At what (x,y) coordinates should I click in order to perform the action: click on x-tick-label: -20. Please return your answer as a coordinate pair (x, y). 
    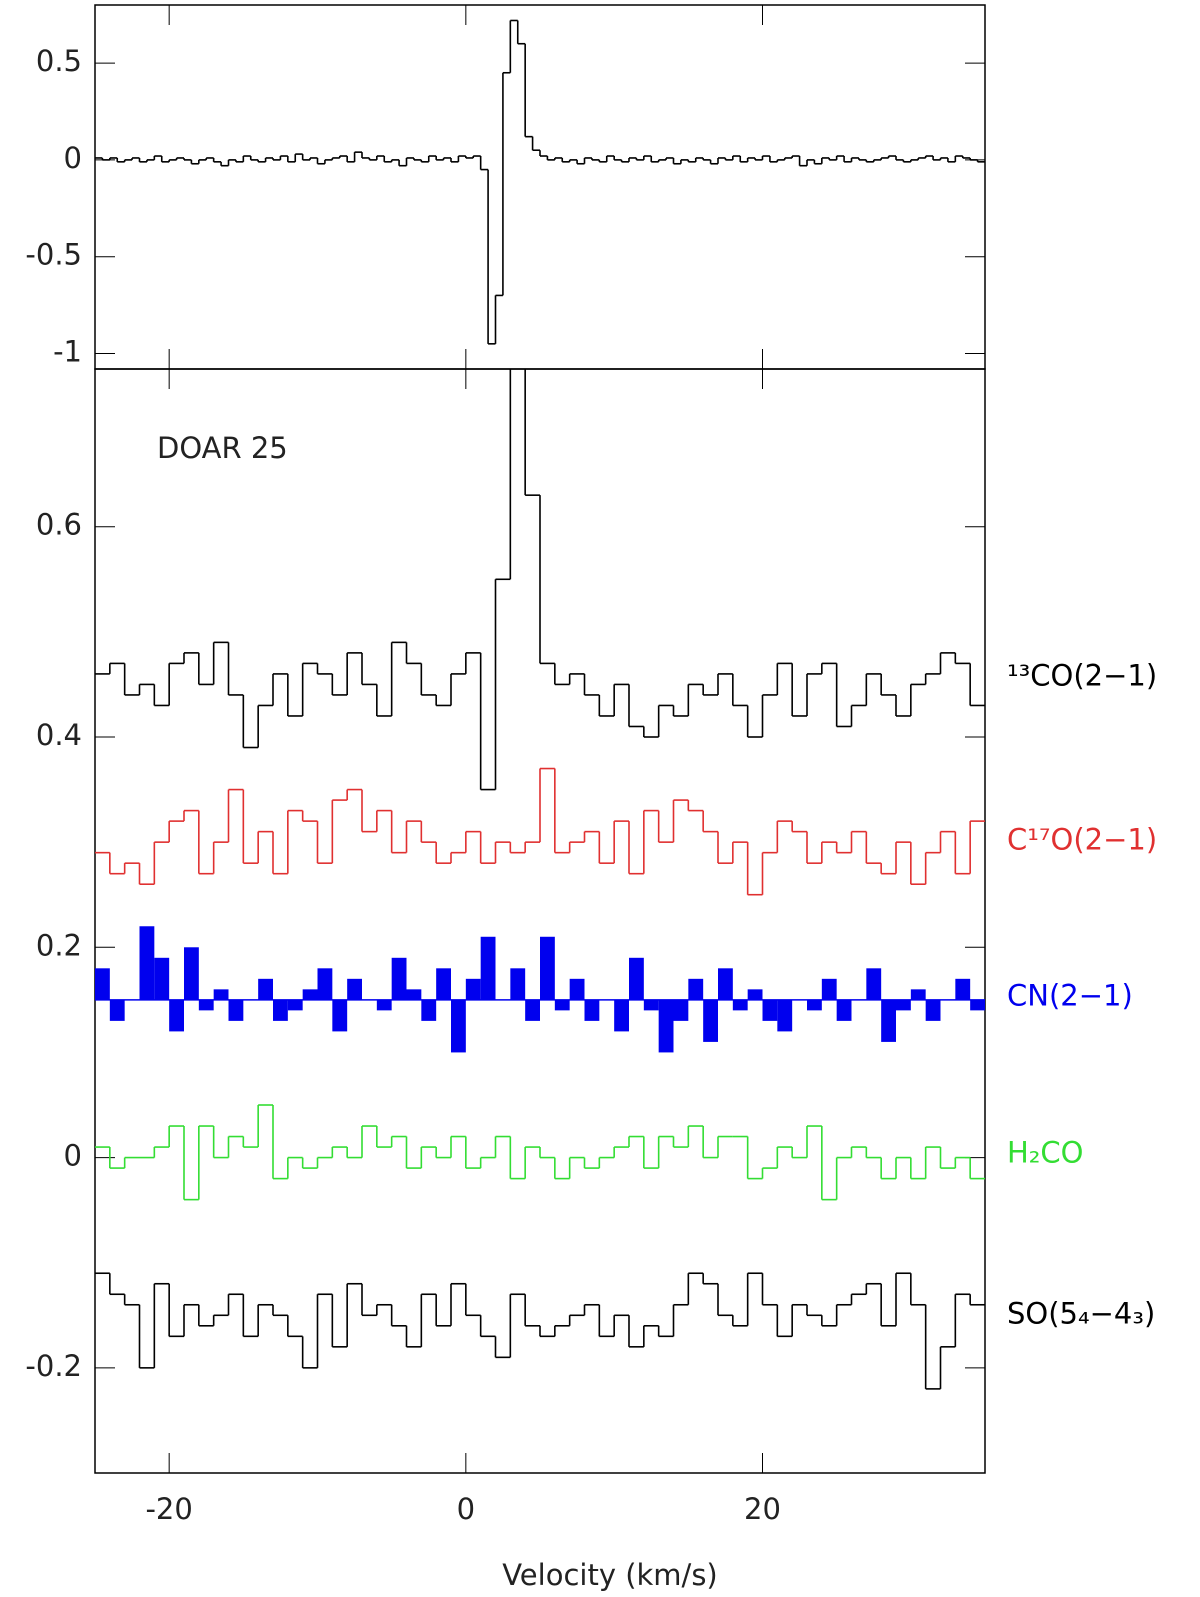
    Looking at the image, I should click on (168, 1509).